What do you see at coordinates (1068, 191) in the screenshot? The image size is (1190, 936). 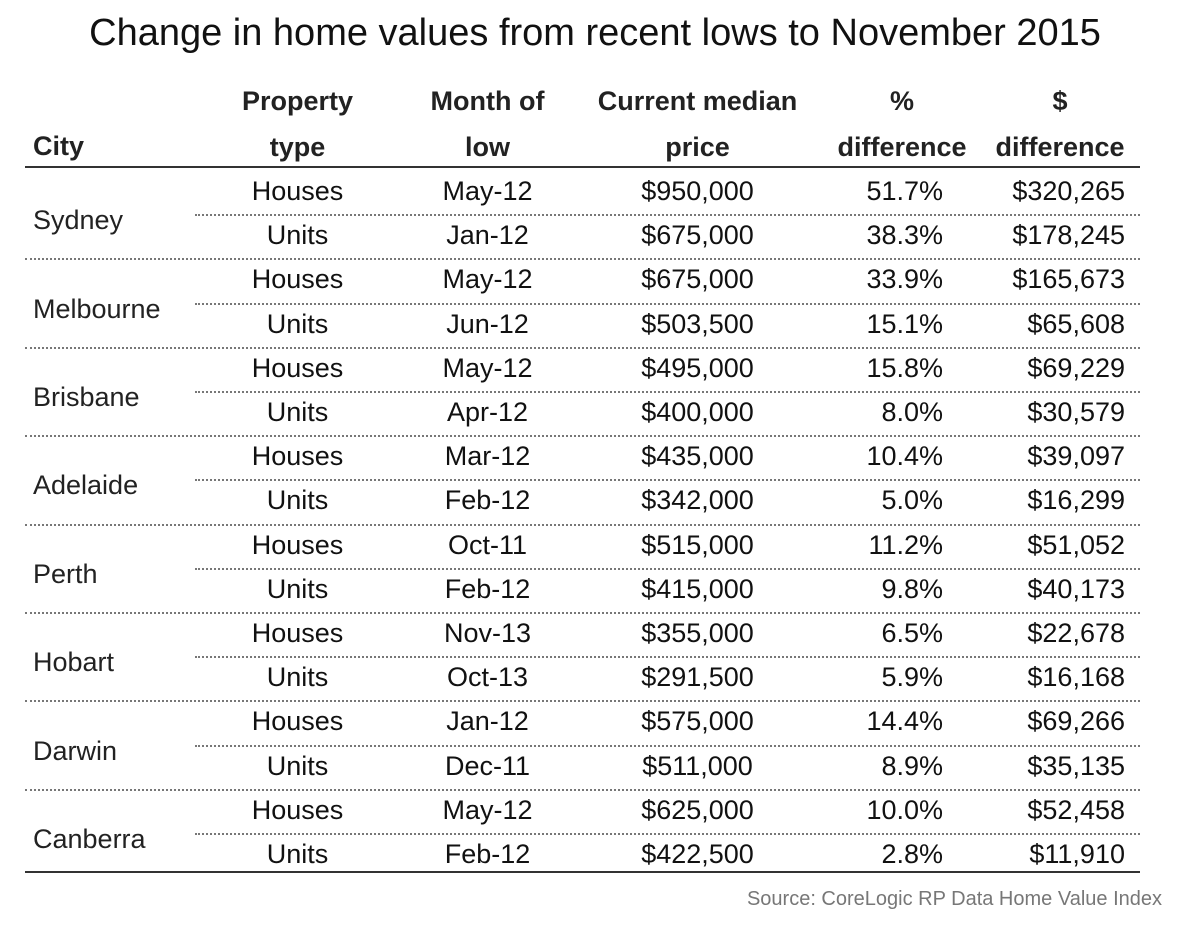 I see `cell-diff-sydney-houses: $320,265` at bounding box center [1068, 191].